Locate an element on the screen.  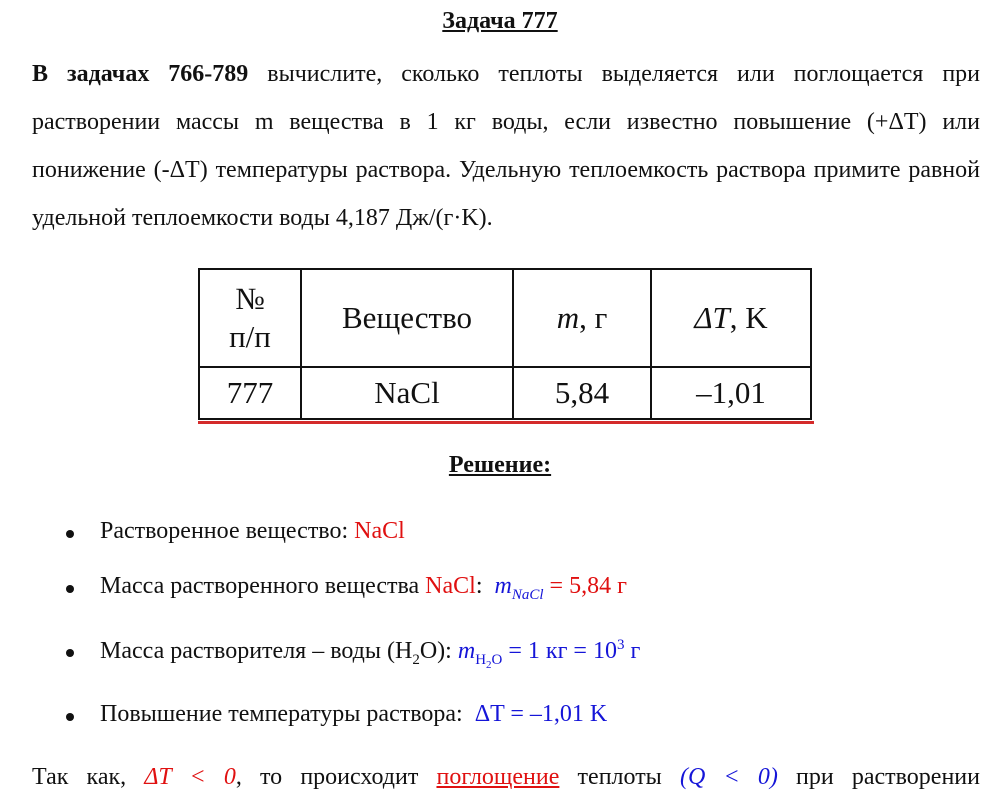
intro-bold: В задачах 766-789 is located at coordinates (140, 74).